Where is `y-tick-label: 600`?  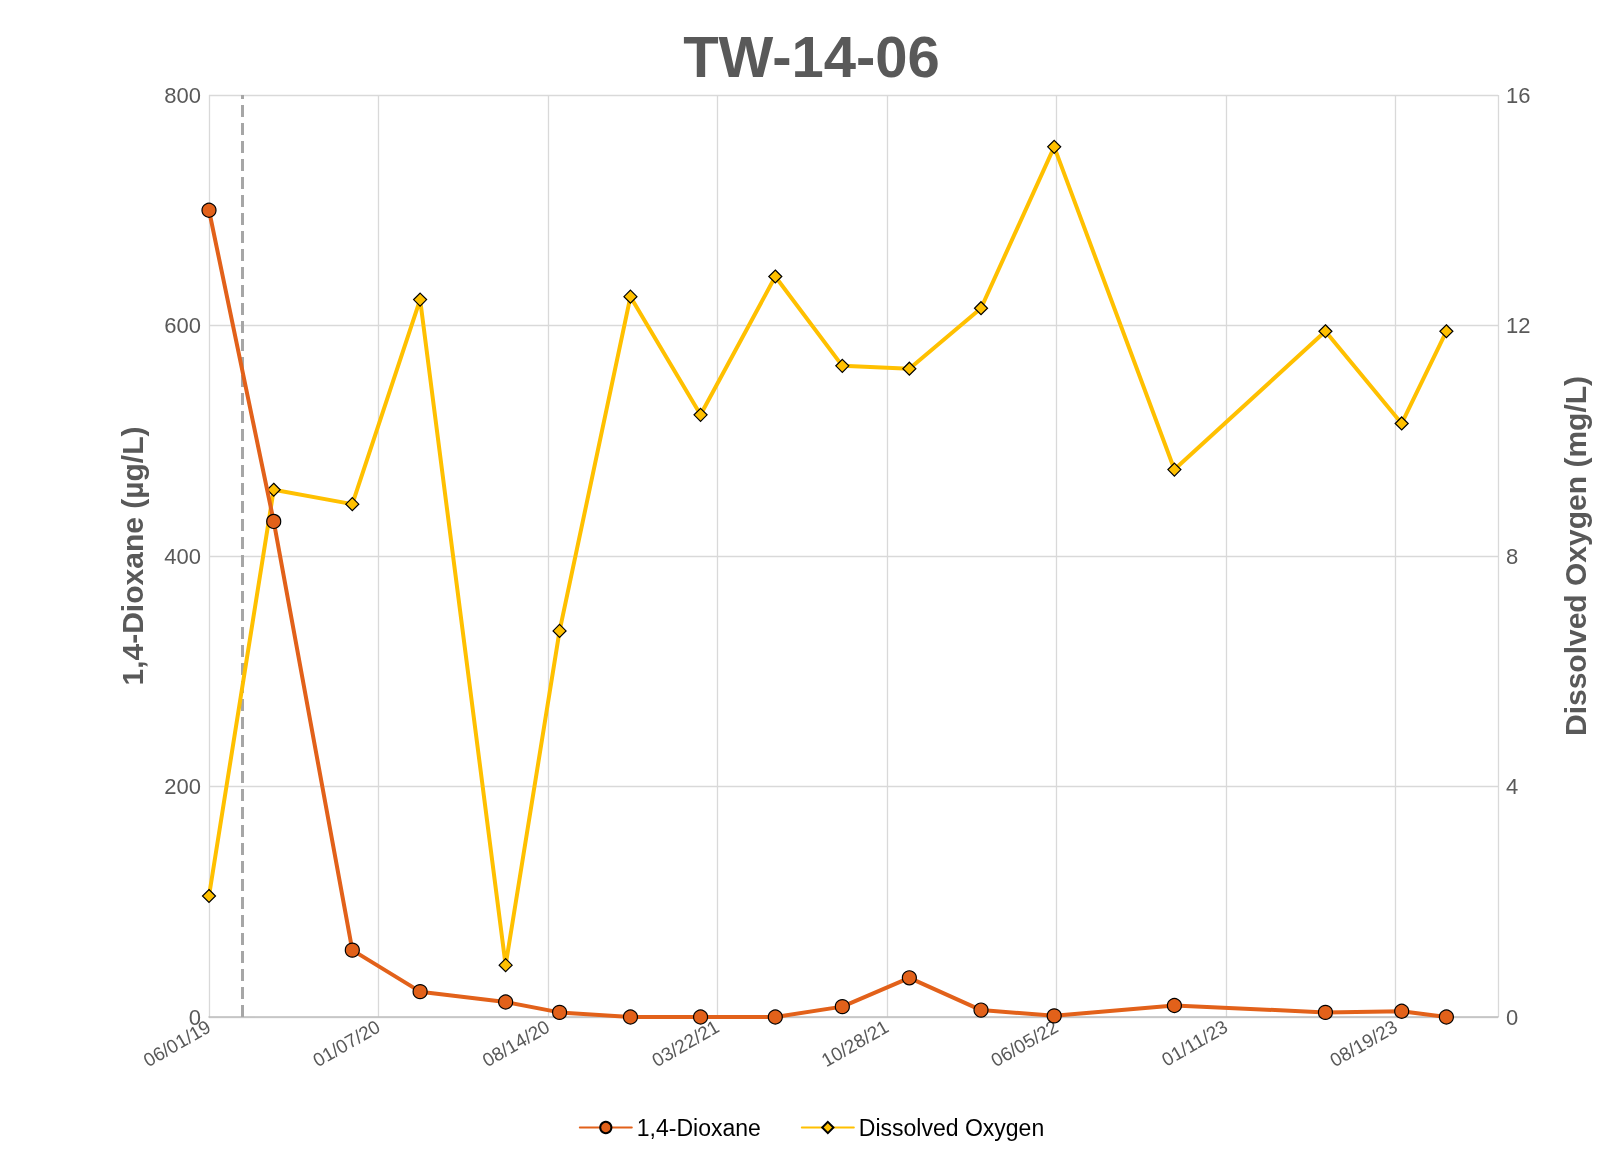
y-tick-label: 600 is located at coordinates (182, 325).